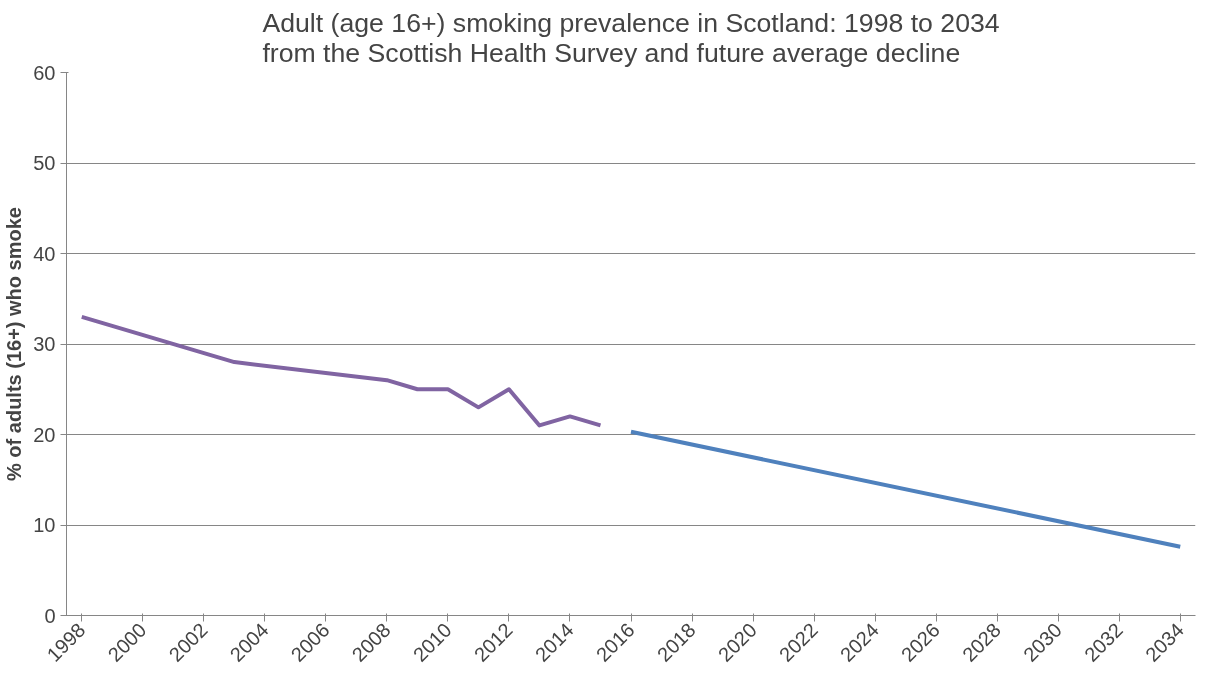  I want to click on y-tick-label: 60, so click(44, 72).